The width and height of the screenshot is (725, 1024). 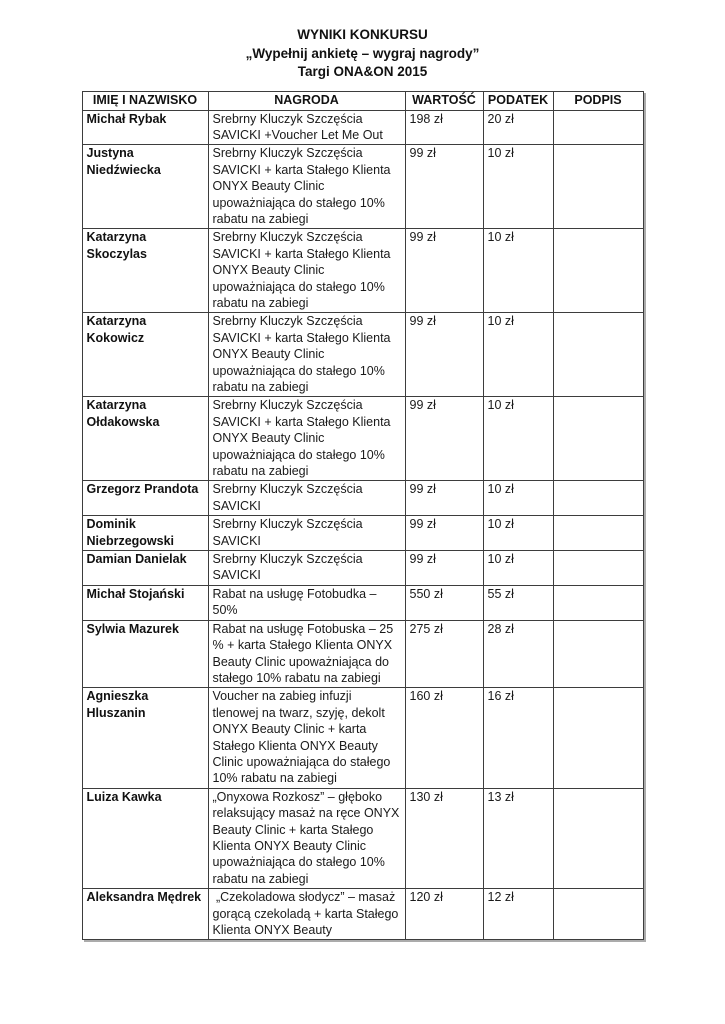 What do you see at coordinates (518, 602) in the screenshot?
I see `cell-tax: 55 zł` at bounding box center [518, 602].